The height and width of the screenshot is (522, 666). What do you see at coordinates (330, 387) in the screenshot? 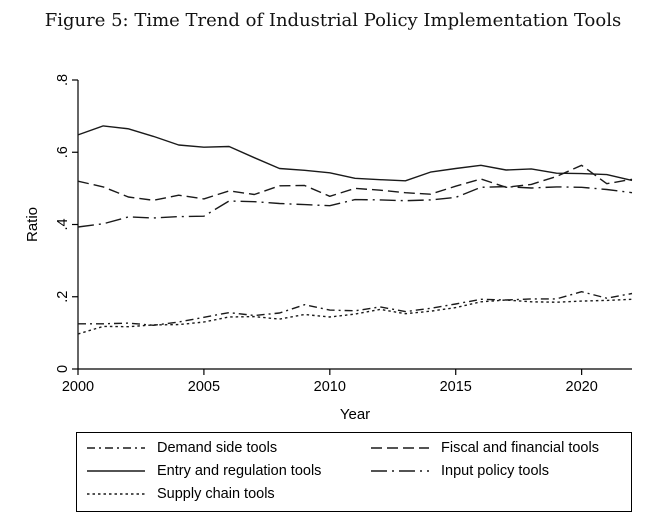
I see `x-tick-label: 2010` at bounding box center [330, 387].